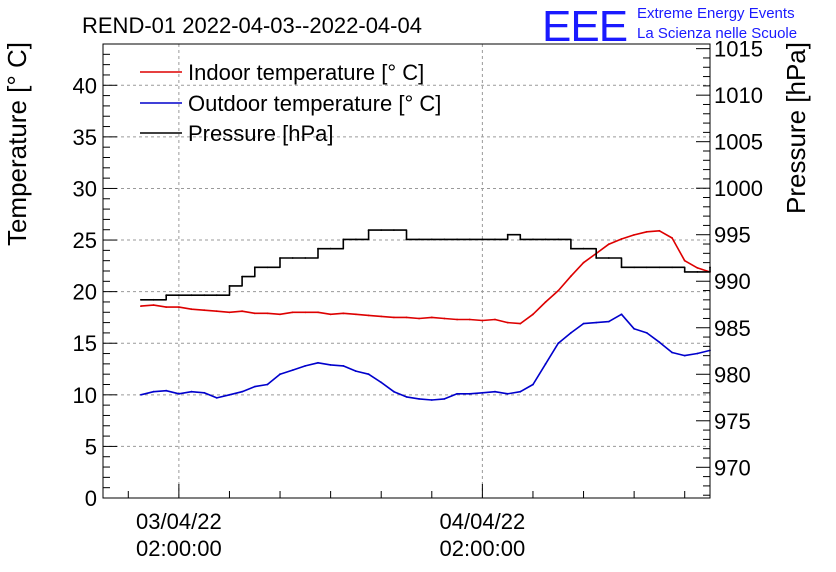 The height and width of the screenshot is (572, 836). Describe the element at coordinates (85, 343) in the screenshot. I see `left-tick-label: 15` at that location.